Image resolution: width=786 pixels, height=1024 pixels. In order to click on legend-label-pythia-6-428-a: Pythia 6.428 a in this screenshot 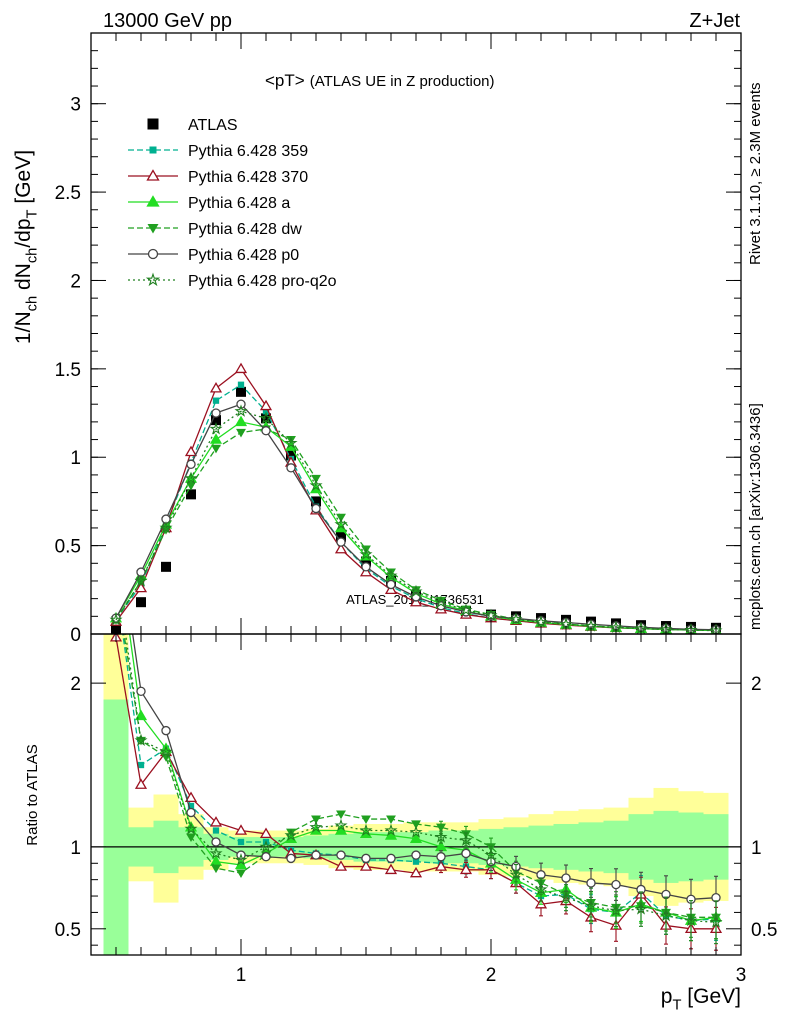, I will do `click(239, 203)`.